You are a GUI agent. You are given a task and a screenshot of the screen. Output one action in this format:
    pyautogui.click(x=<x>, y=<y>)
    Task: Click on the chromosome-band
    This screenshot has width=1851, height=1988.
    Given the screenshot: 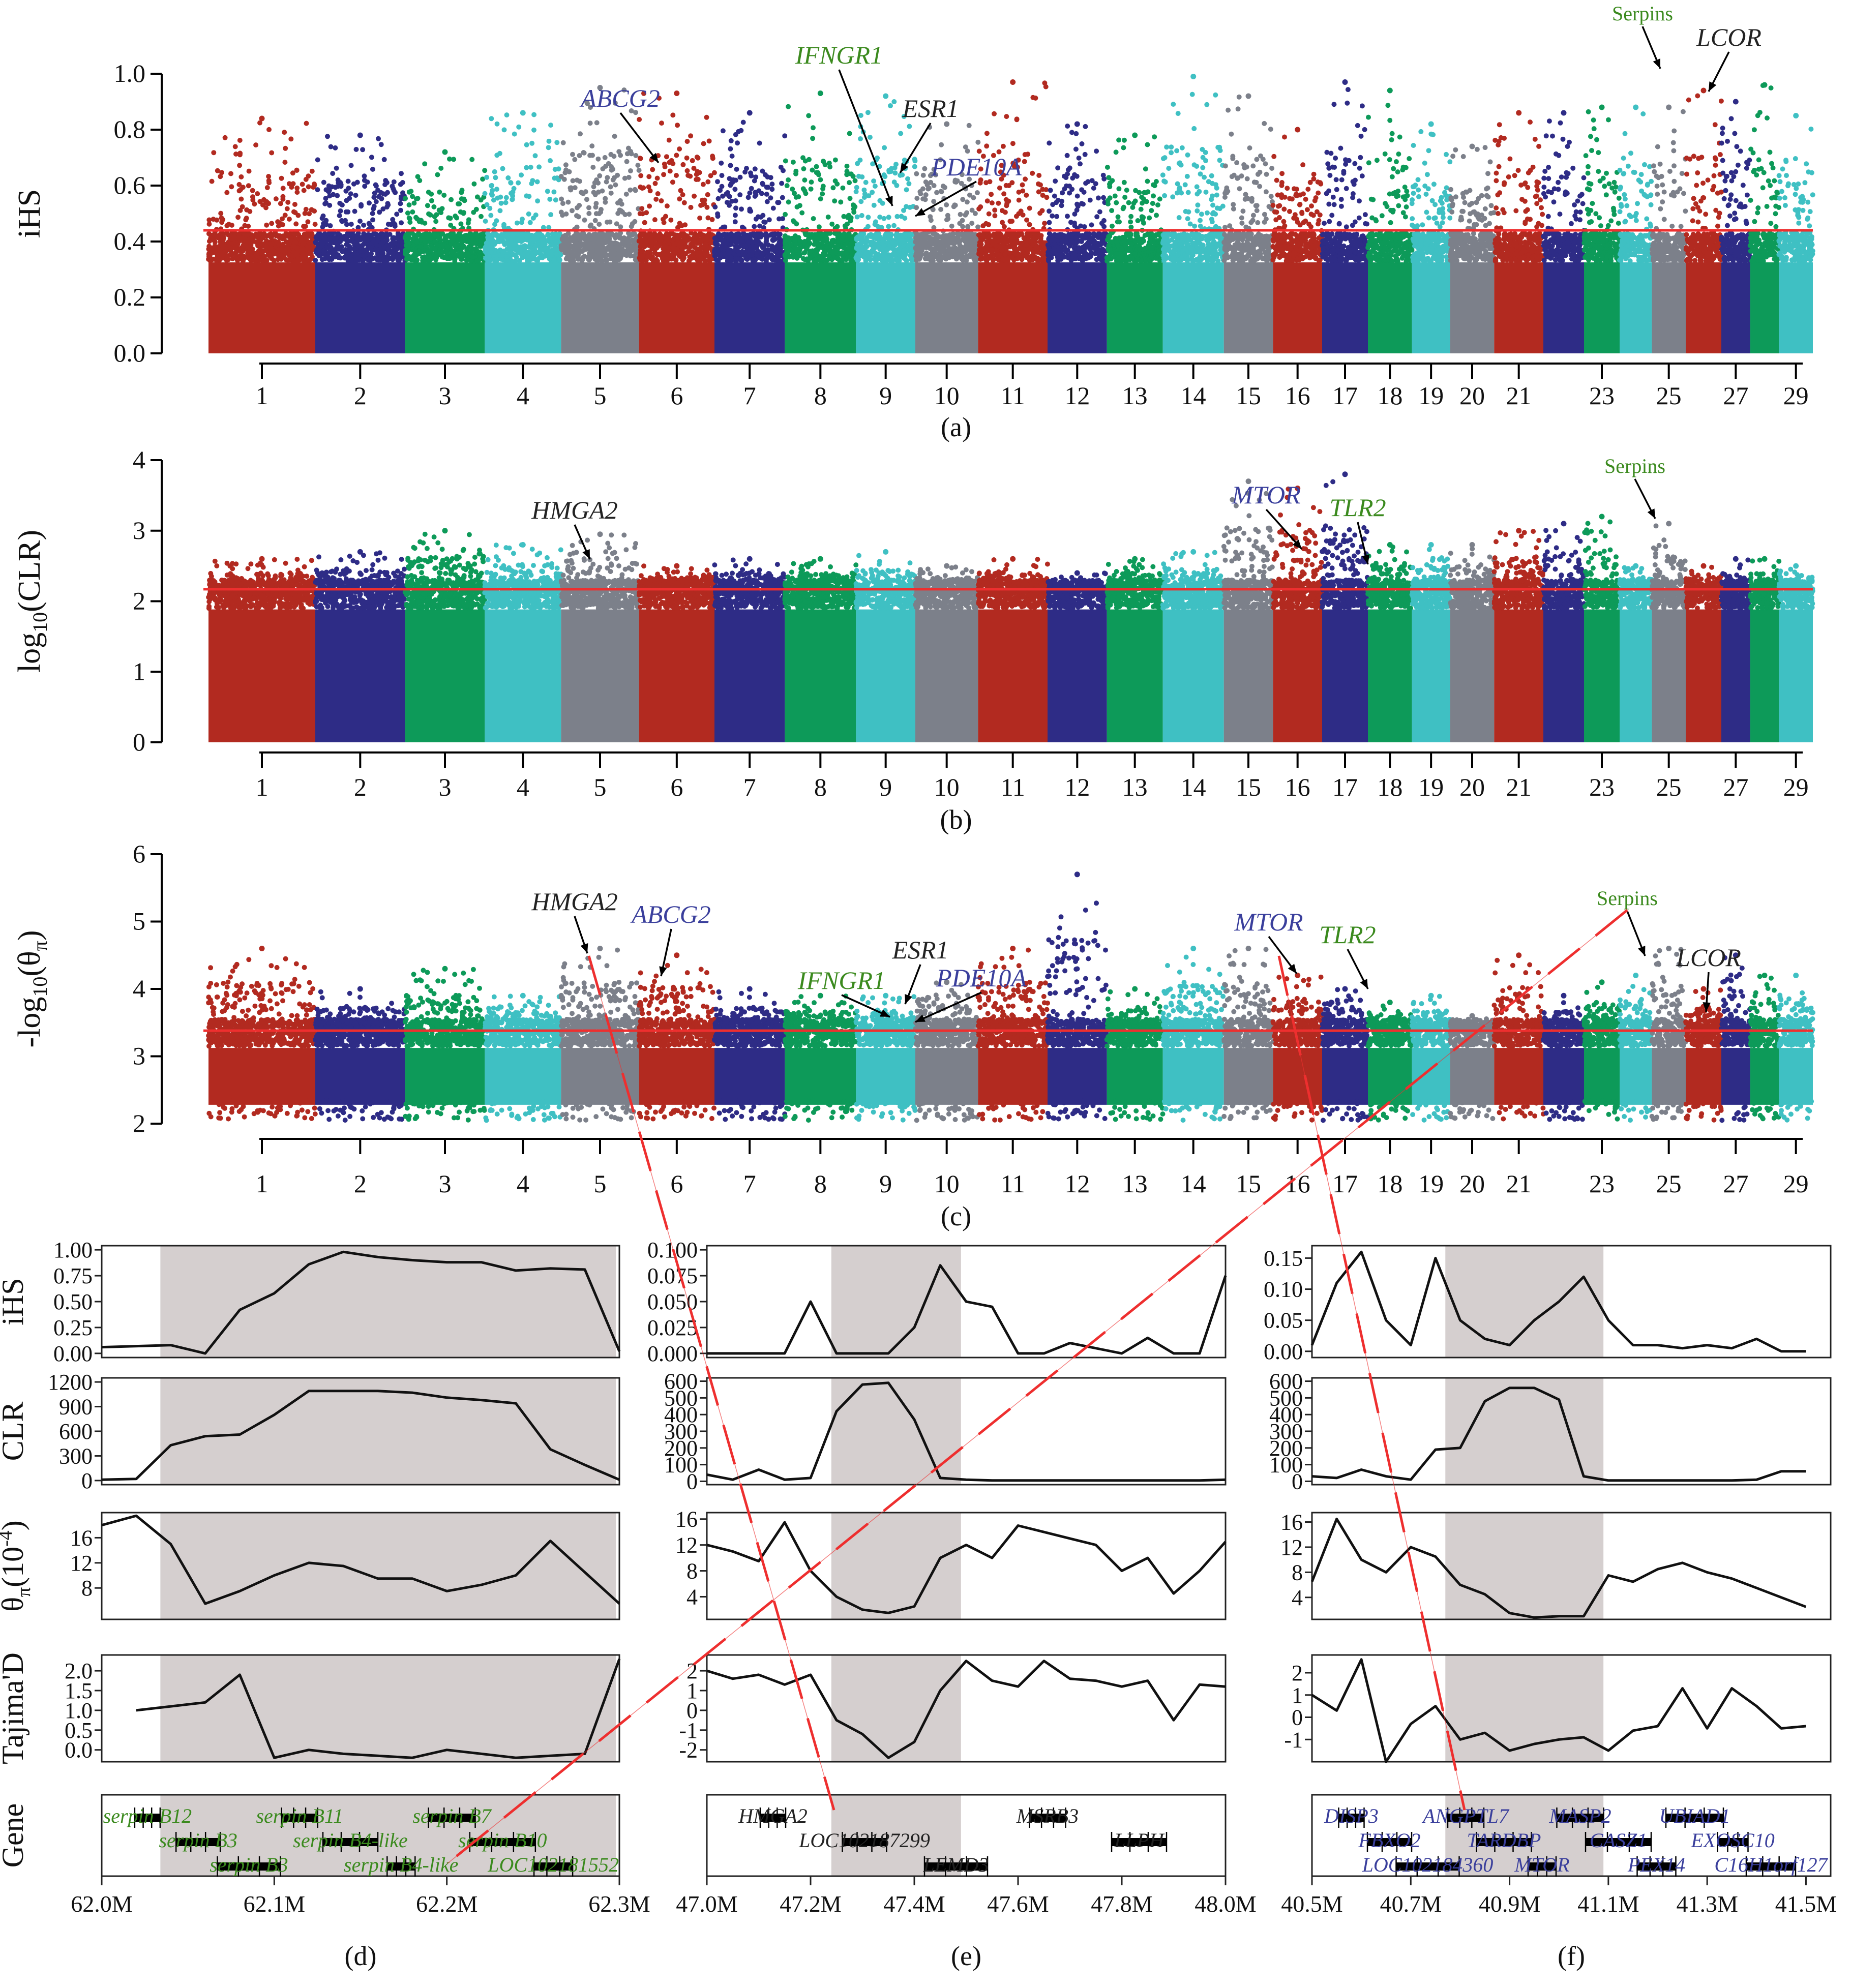 What is the action you would take?
    pyautogui.click(x=445, y=308)
    